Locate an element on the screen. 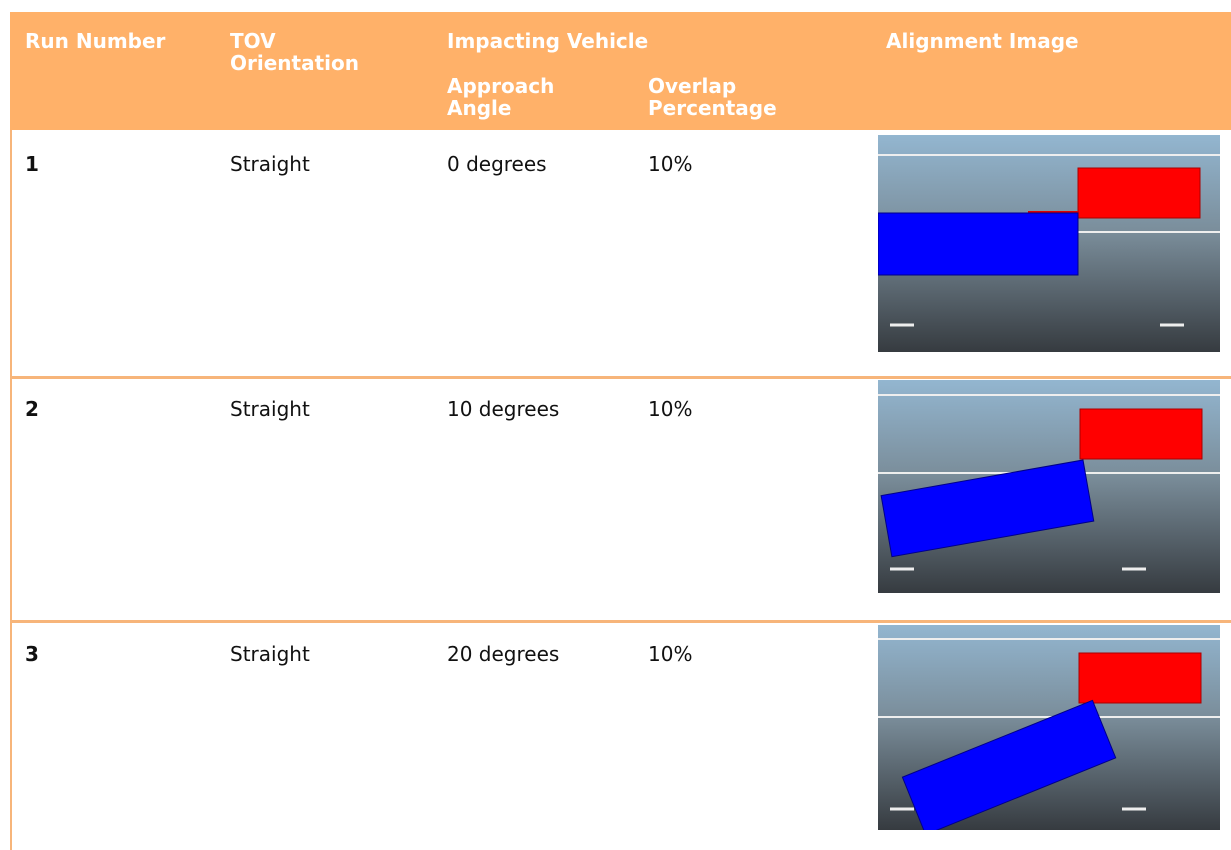 The width and height of the screenshot is (1231, 850). cell: 0 degrees is located at coordinates (497, 164).